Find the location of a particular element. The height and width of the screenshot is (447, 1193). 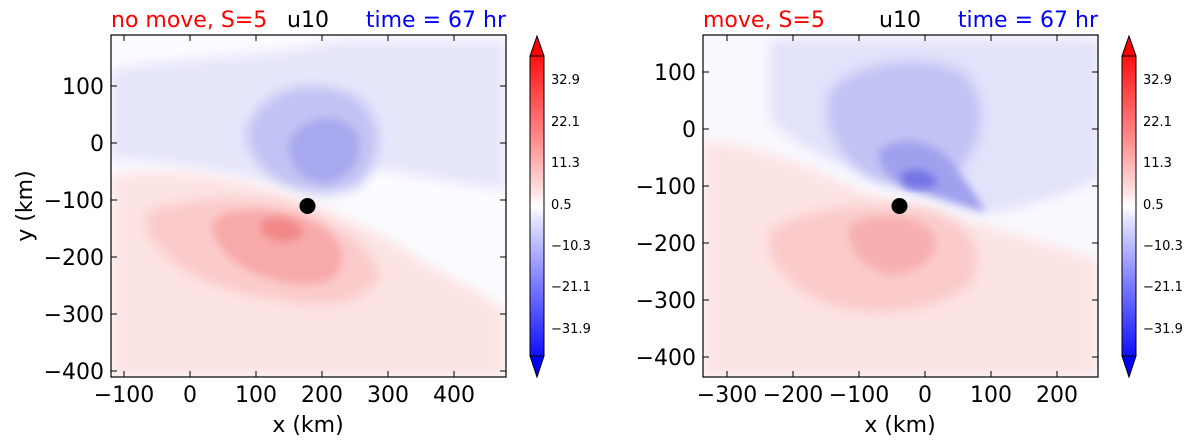

chart-1-x-axis-label: x (km) is located at coordinates (307, 425).